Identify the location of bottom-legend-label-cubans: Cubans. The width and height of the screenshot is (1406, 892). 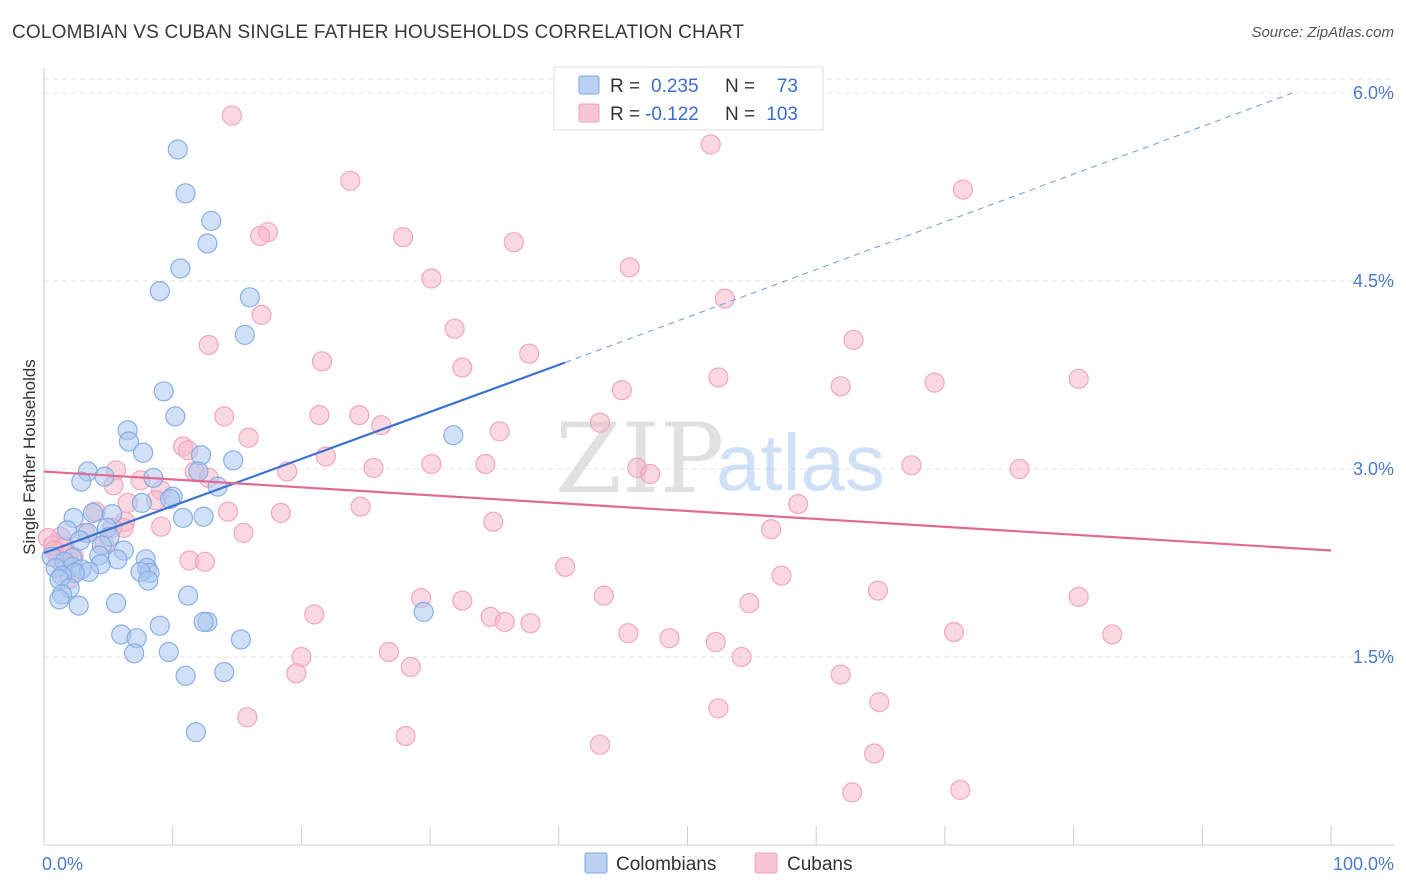
(820, 864).